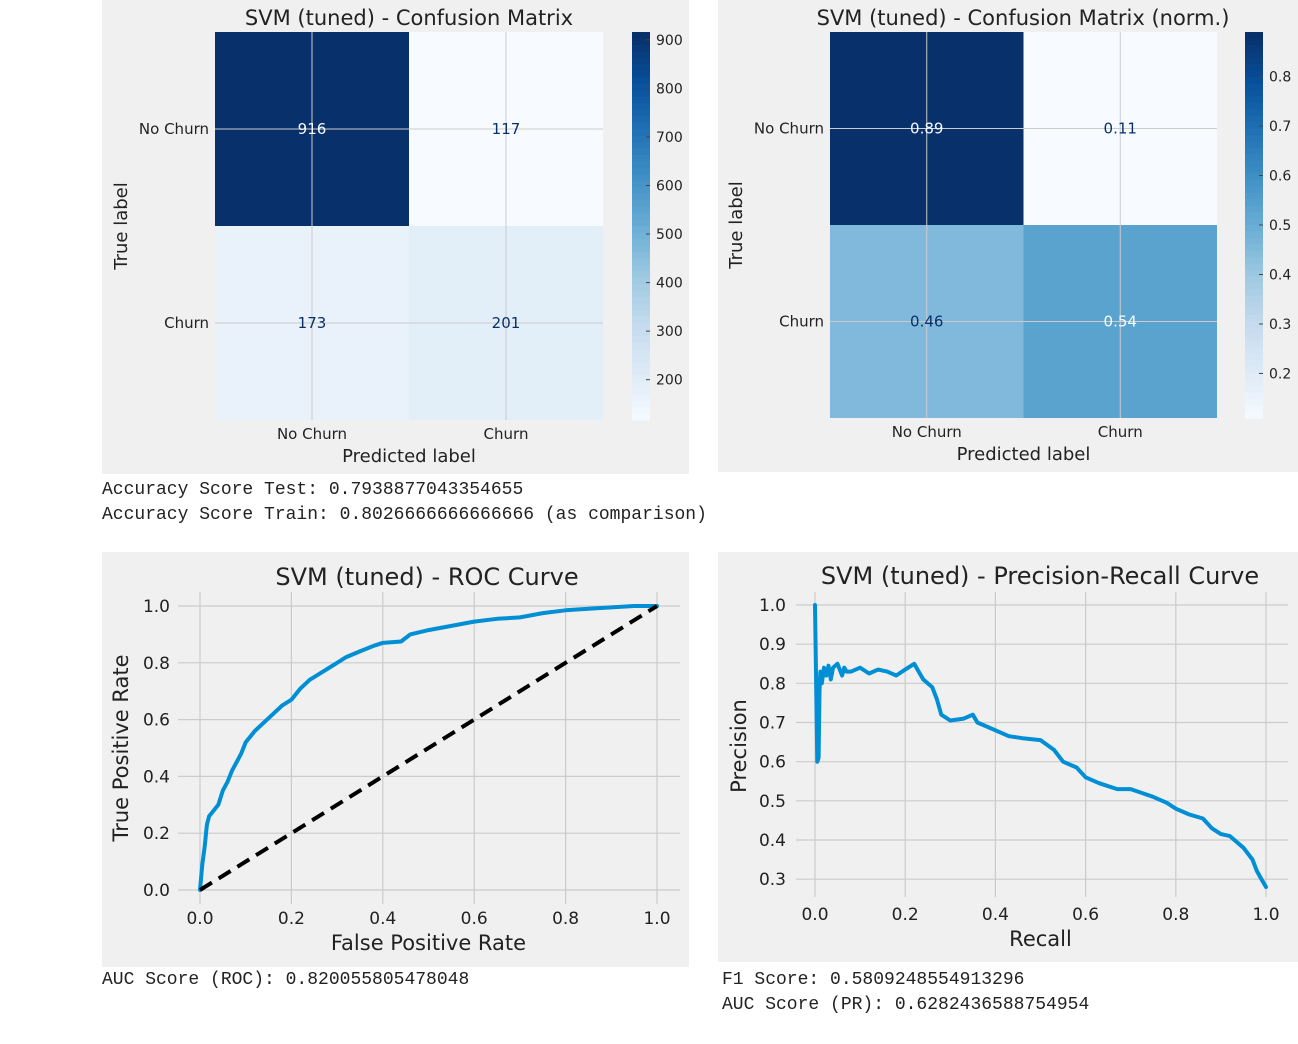 Image resolution: width=1298 pixels, height=1044 pixels. What do you see at coordinates (1280, 127) in the screenshot?
I see `colorbar-tick-label: 0.7` at bounding box center [1280, 127].